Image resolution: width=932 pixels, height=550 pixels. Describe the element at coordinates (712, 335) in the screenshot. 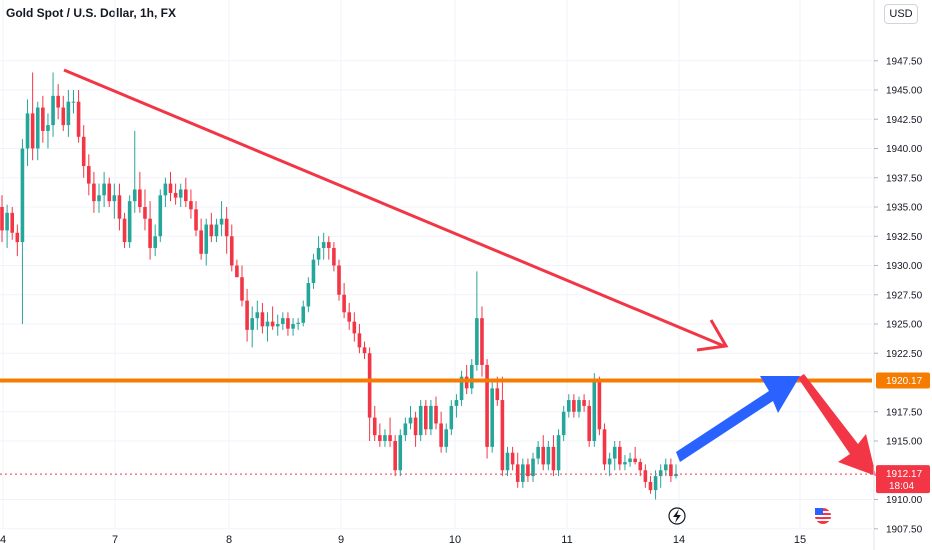

I see `trend-arrowhead` at that location.